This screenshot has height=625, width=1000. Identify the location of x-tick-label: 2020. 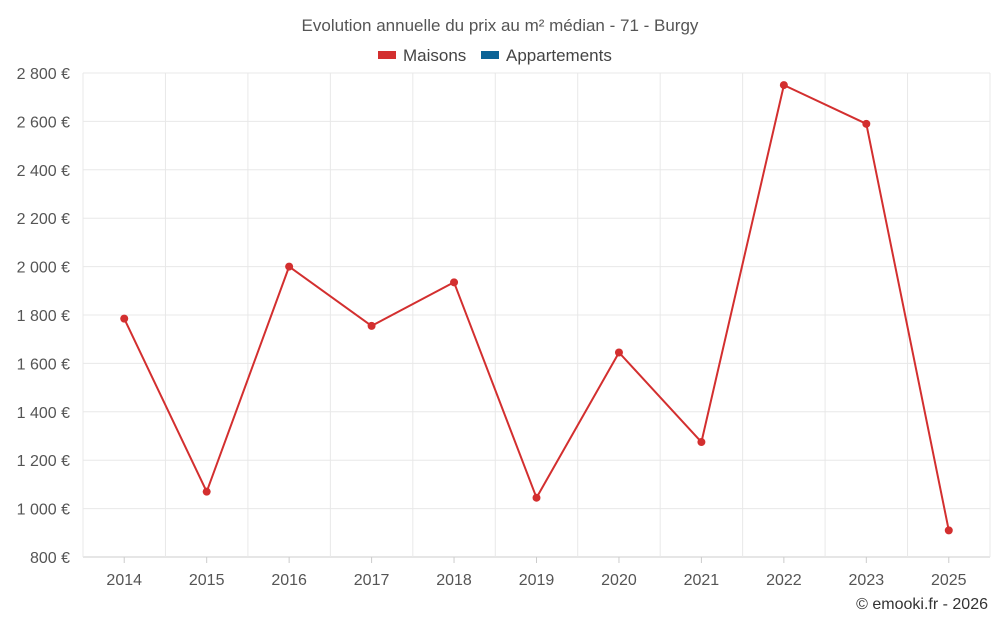
(619, 580).